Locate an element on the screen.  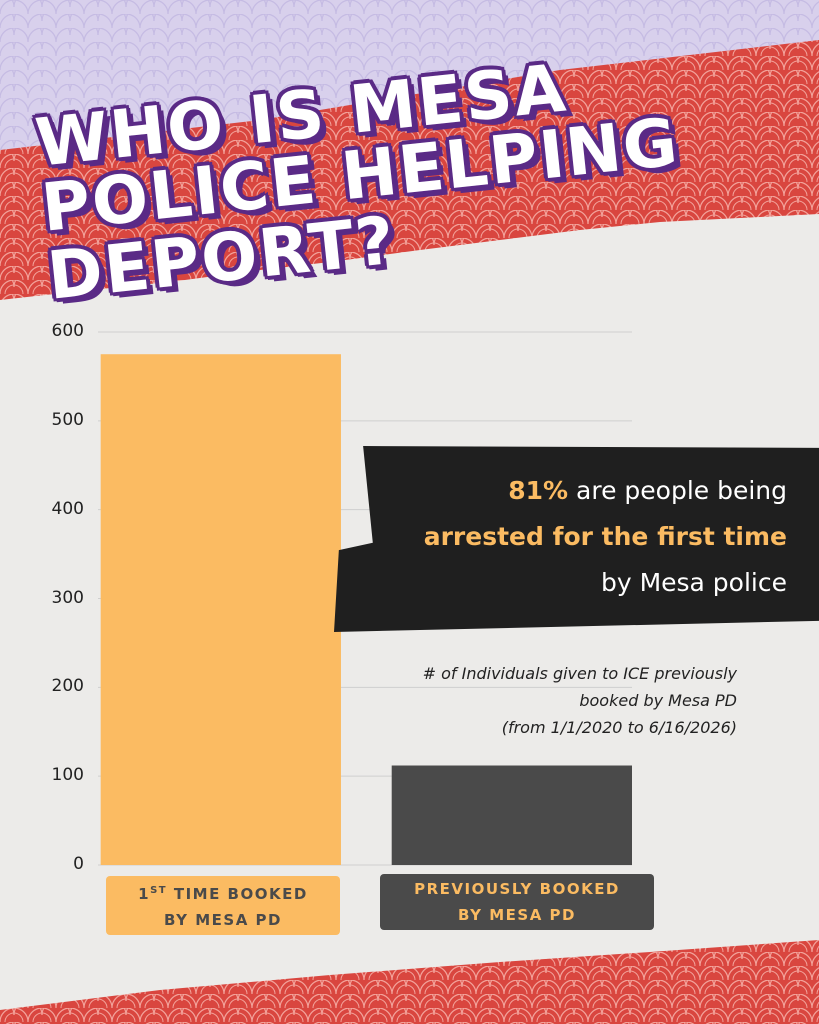
y-tick-label-200: 200 is located at coordinates (67, 686).